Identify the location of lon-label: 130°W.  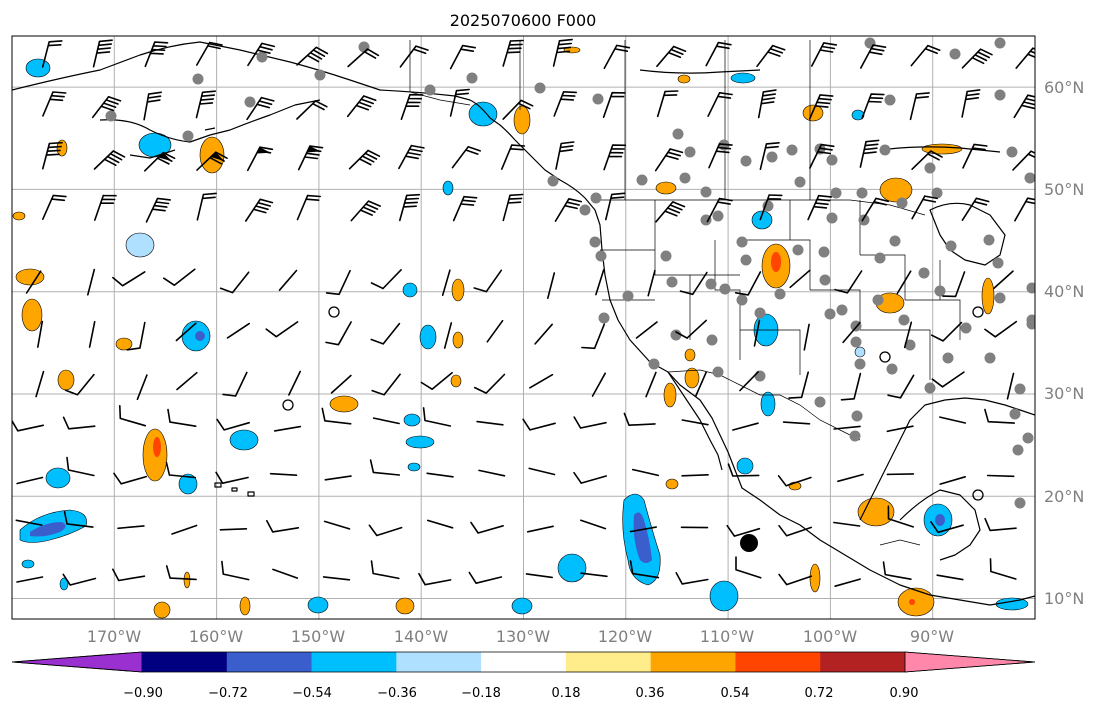
(523, 636).